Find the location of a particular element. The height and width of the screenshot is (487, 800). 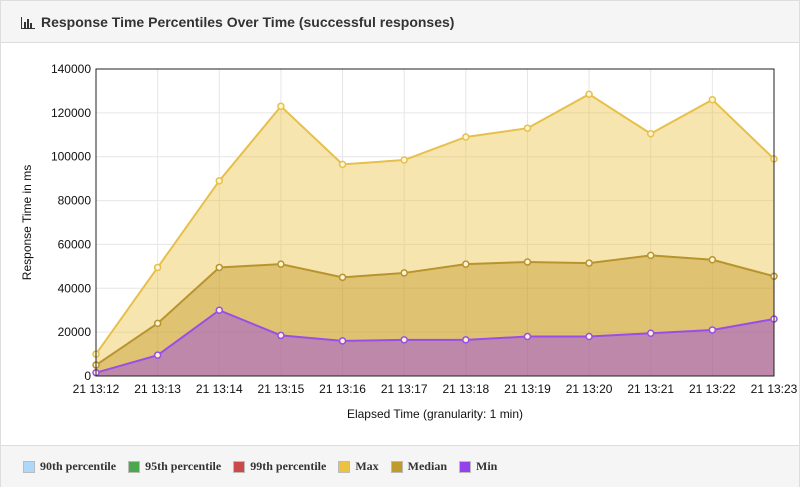

legend-label: Median is located at coordinates (427, 466).